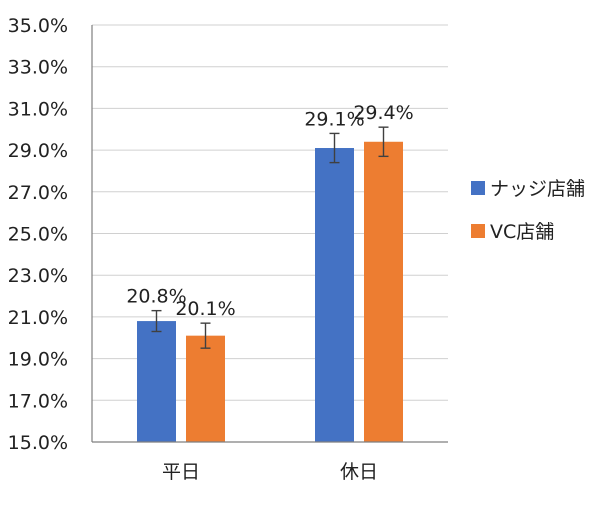  What do you see at coordinates (38, 443) in the screenshot?
I see `y-tick-label: 15.0%` at bounding box center [38, 443].